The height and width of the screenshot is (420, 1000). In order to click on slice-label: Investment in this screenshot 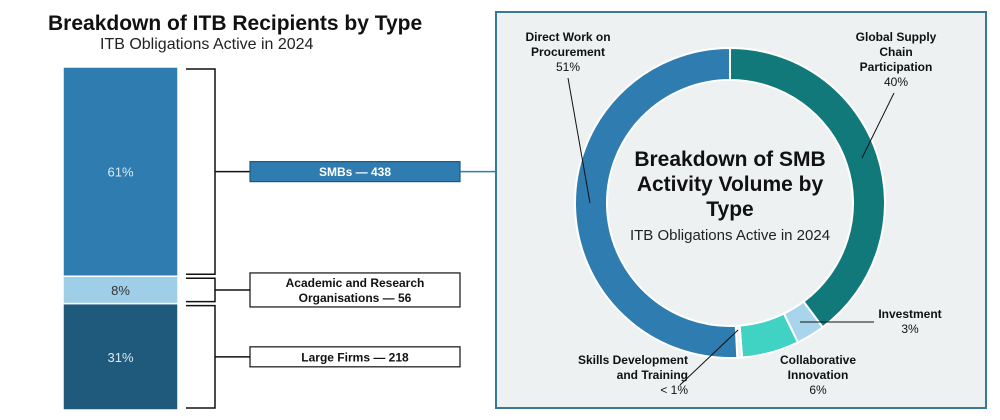, I will do `click(909, 314)`.